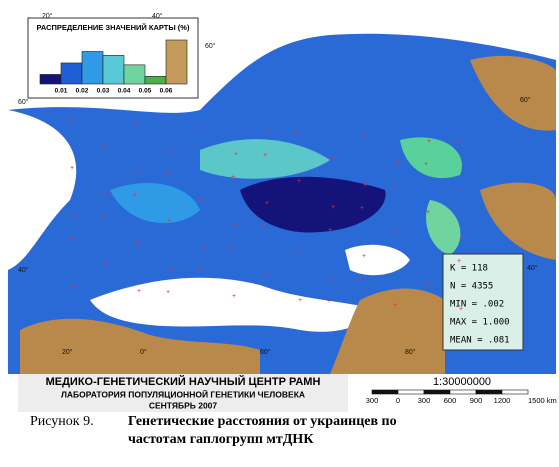 The image size is (559, 467). I want to click on stats-line: N = 4355, so click(471, 287).